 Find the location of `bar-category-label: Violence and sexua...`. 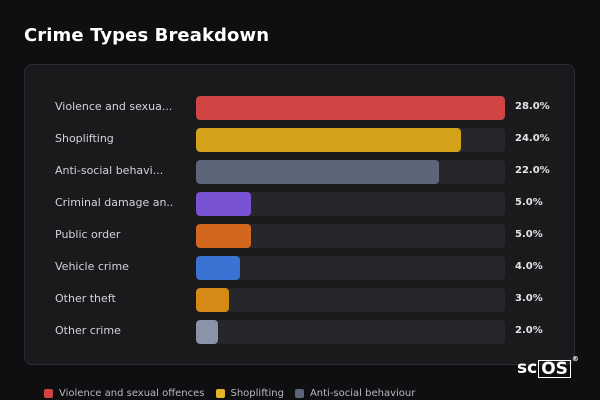

bar-category-label: Violence and sexua... is located at coordinates (114, 106).